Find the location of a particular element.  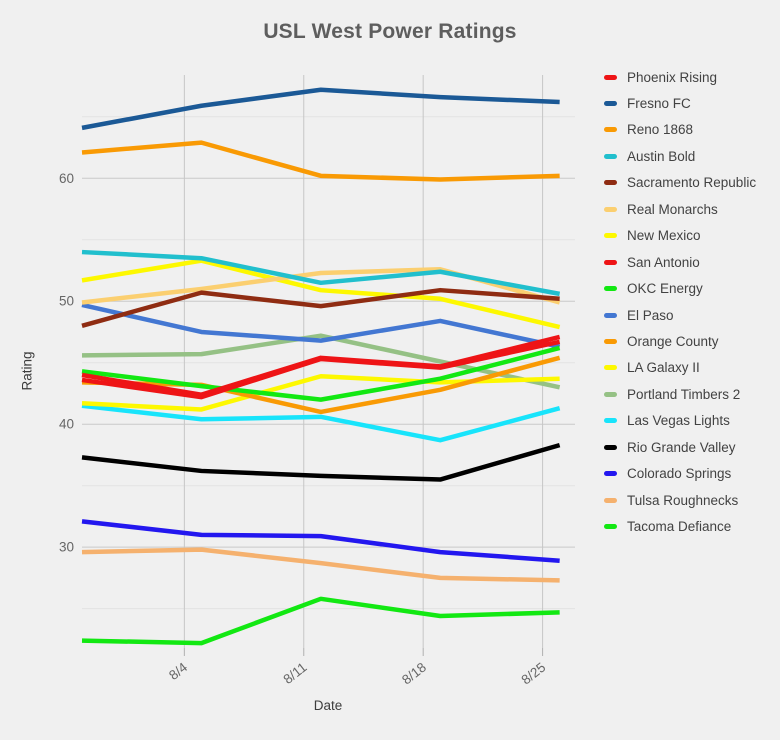

legend-label: Real Monarchs is located at coordinates (672, 209).